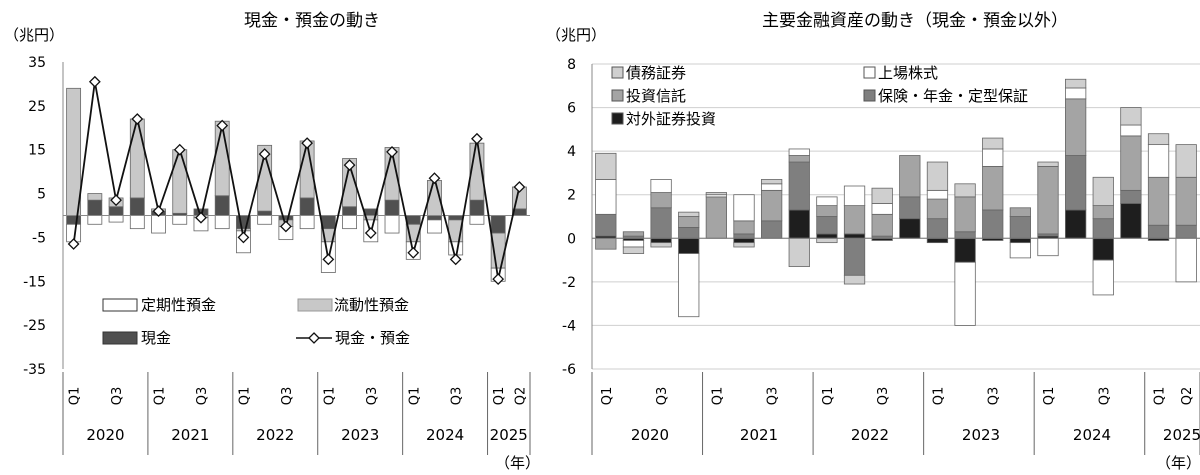 Image resolution: width=1200 pixels, height=475 pixels. Describe the element at coordinates (156, 338) in the screenshot. I see `legend-cash: 現金` at that location.